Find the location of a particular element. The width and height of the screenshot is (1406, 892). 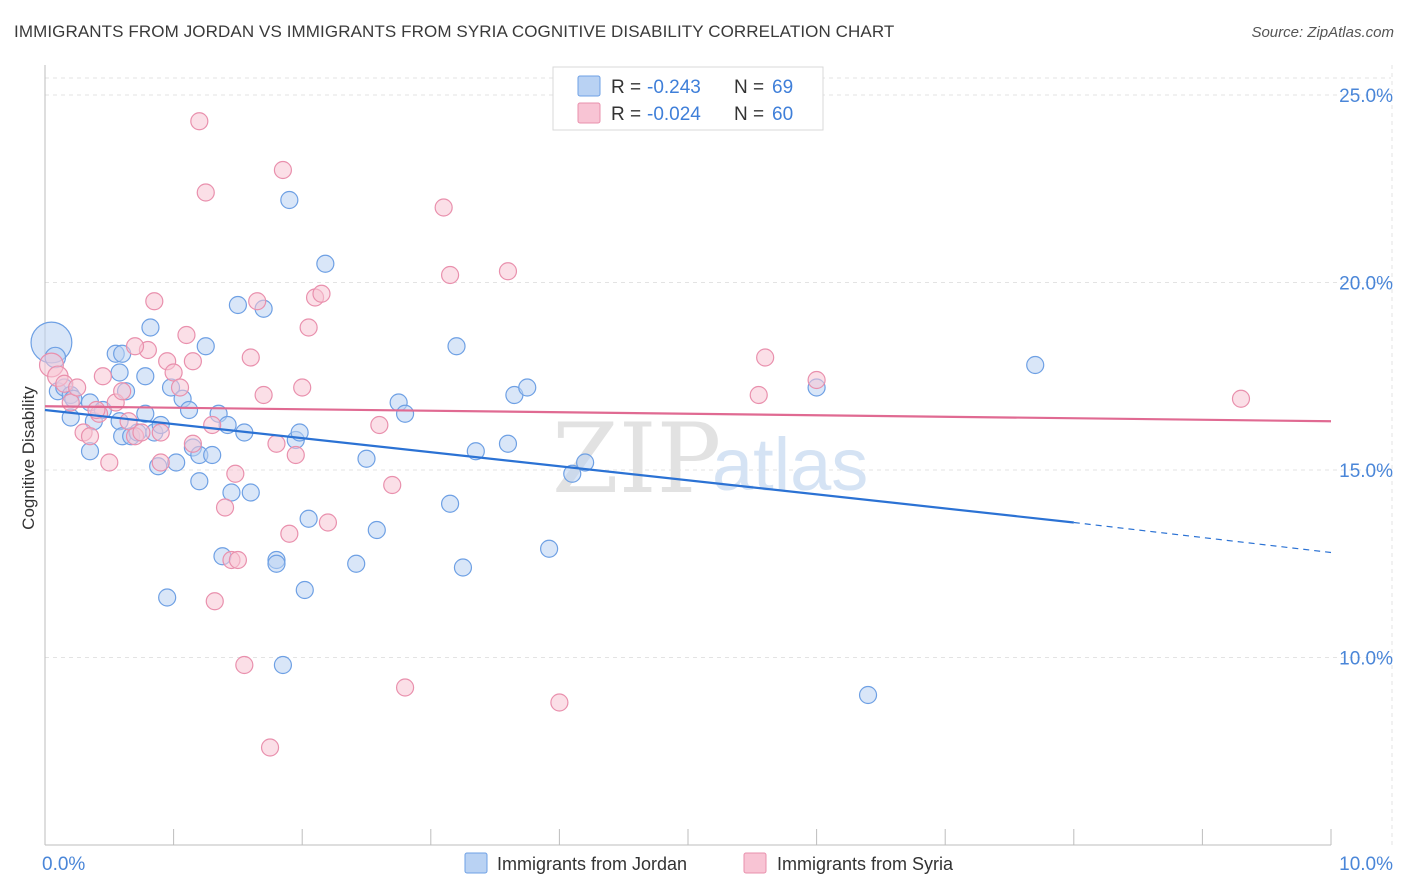

legend-syria-n-label: N = is located at coordinates (749, 114).